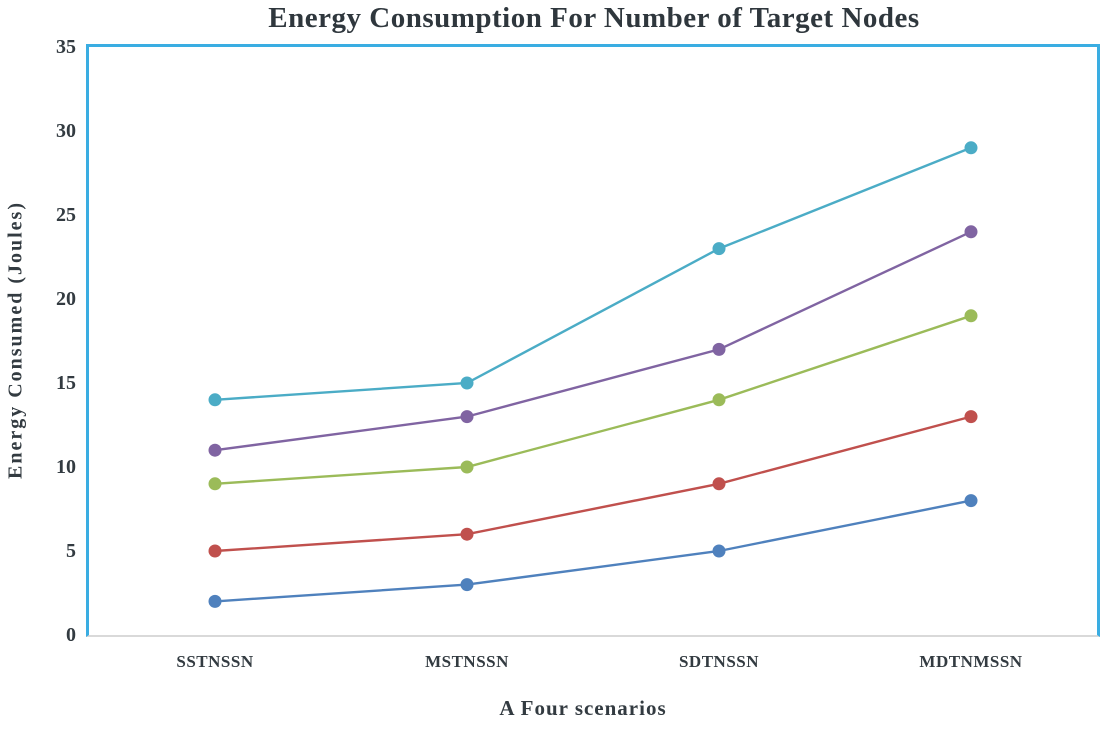 This screenshot has width=1105, height=730. Describe the element at coordinates (15, 340) in the screenshot. I see `y-axis-title: Energy Consumed (Joules)` at that location.